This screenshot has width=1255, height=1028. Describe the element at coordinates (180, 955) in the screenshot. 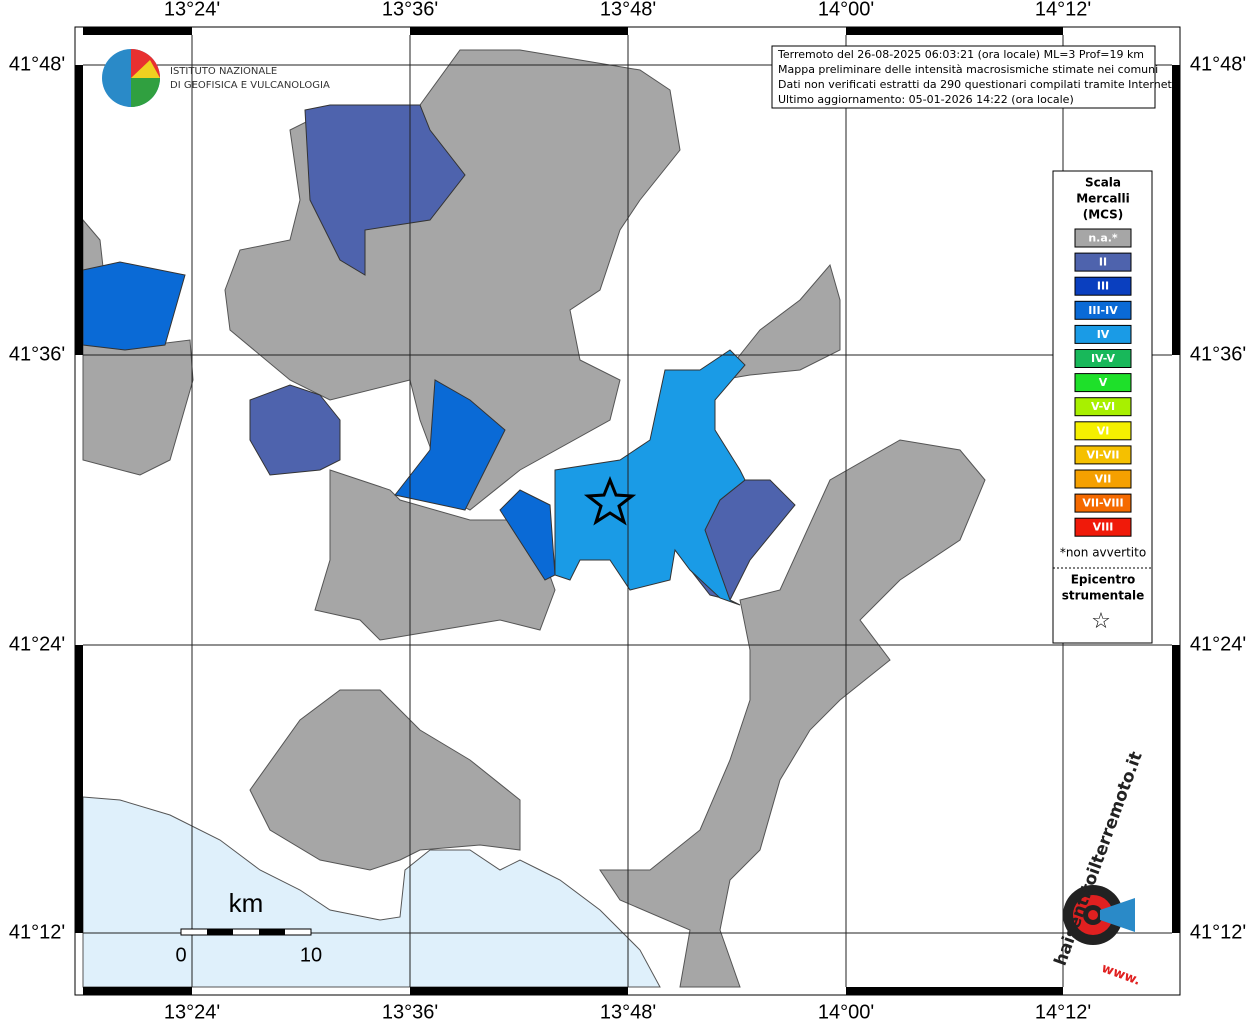

I see `scale-start: 0` at that location.